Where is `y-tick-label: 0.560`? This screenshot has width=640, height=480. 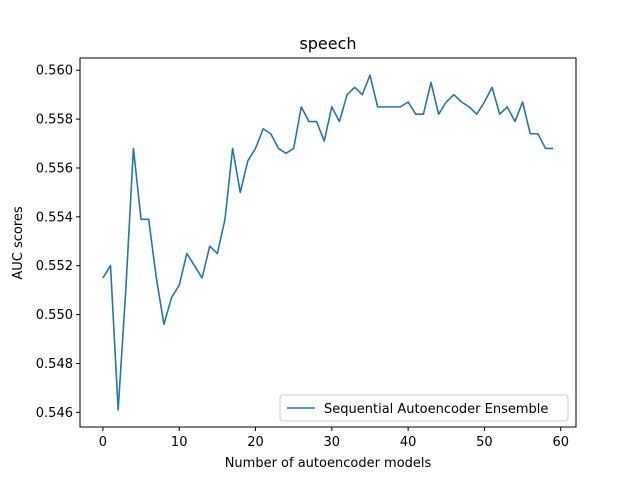
y-tick-label: 0.560 is located at coordinates (54, 71).